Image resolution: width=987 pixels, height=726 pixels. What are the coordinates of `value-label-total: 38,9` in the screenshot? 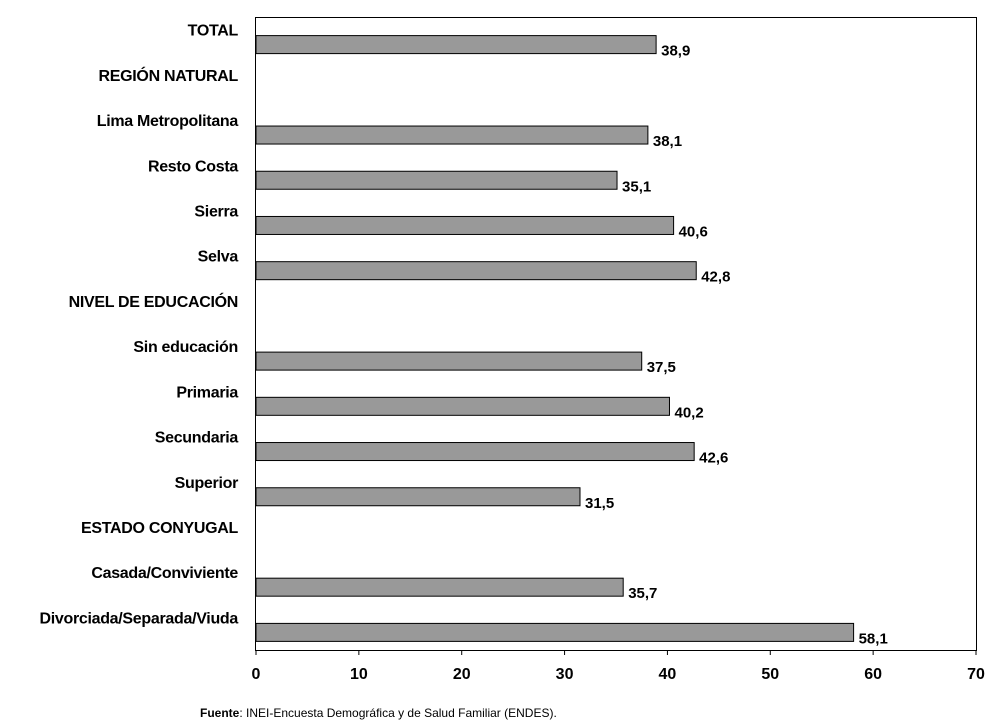 It's located at (675, 51).